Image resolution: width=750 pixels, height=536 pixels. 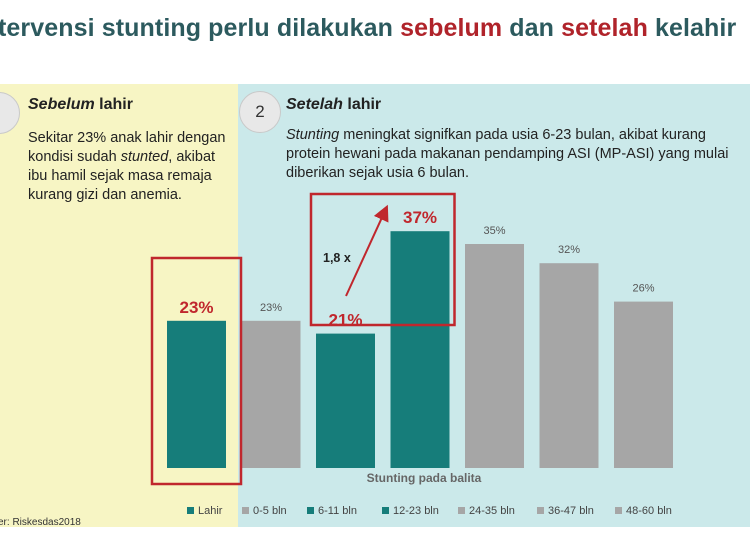 I want to click on source-note: er: Riskesdas2018, so click(x=40, y=522).